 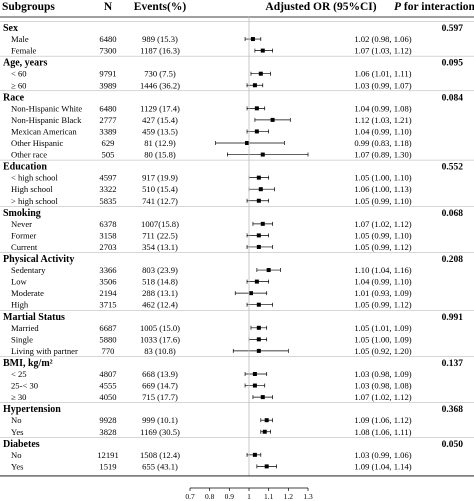 I want to click on events-value: 1508 (12.4), so click(x=160, y=455).